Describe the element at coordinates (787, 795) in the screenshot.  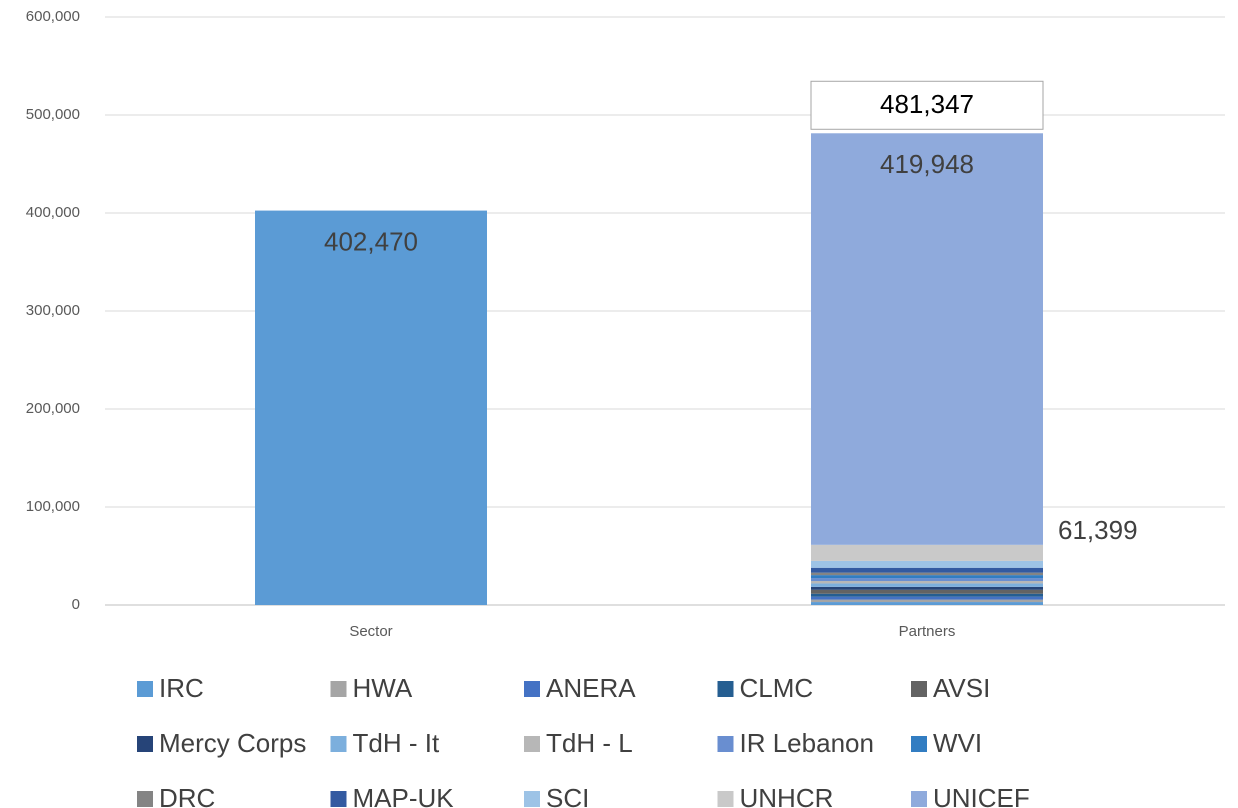
I see `legend-label: UNHCR` at that location.